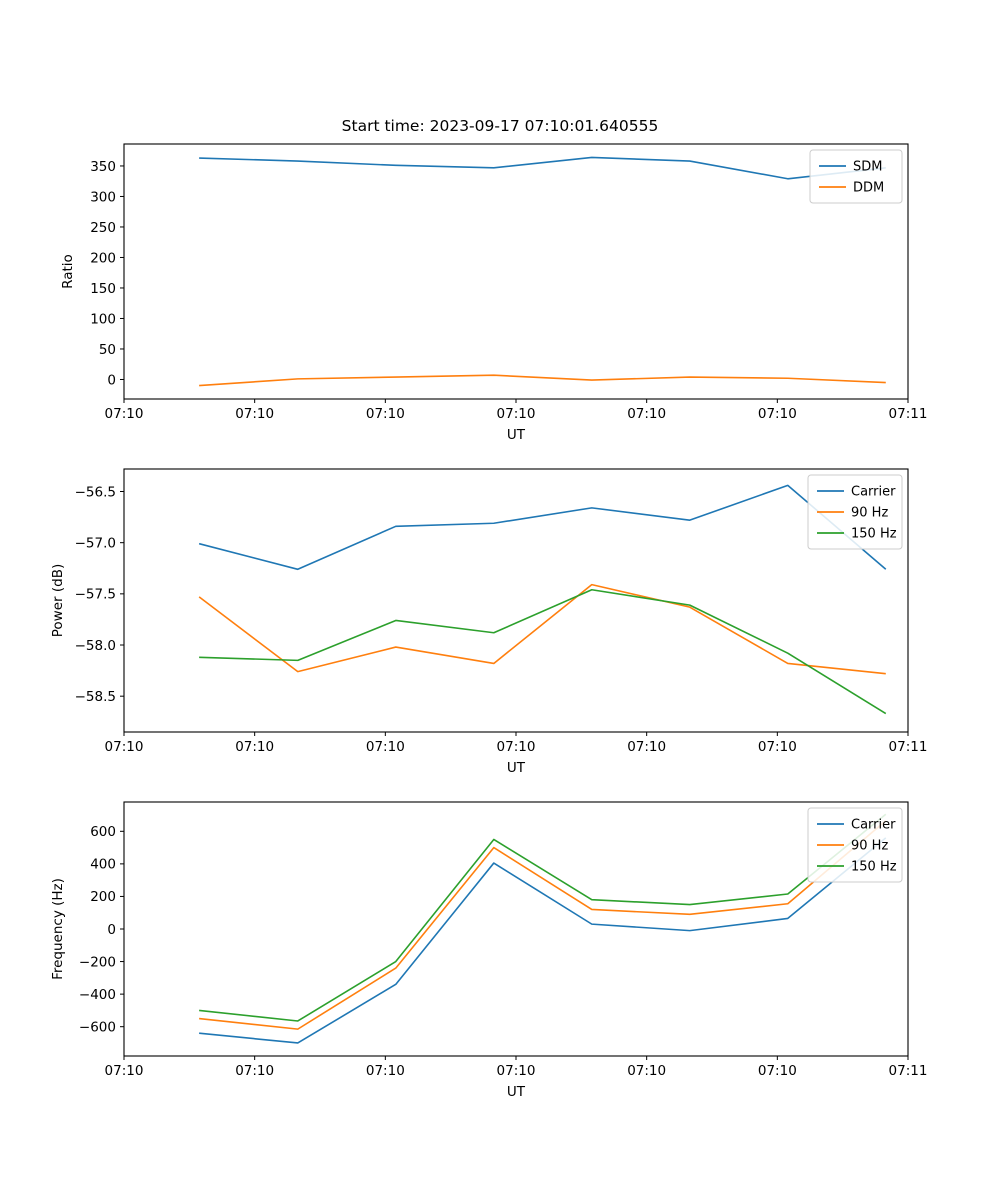 The height and width of the screenshot is (1200, 1000). What do you see at coordinates (95, 595) in the screenshot?
I see `y-tick-label: −57.5` at bounding box center [95, 595].